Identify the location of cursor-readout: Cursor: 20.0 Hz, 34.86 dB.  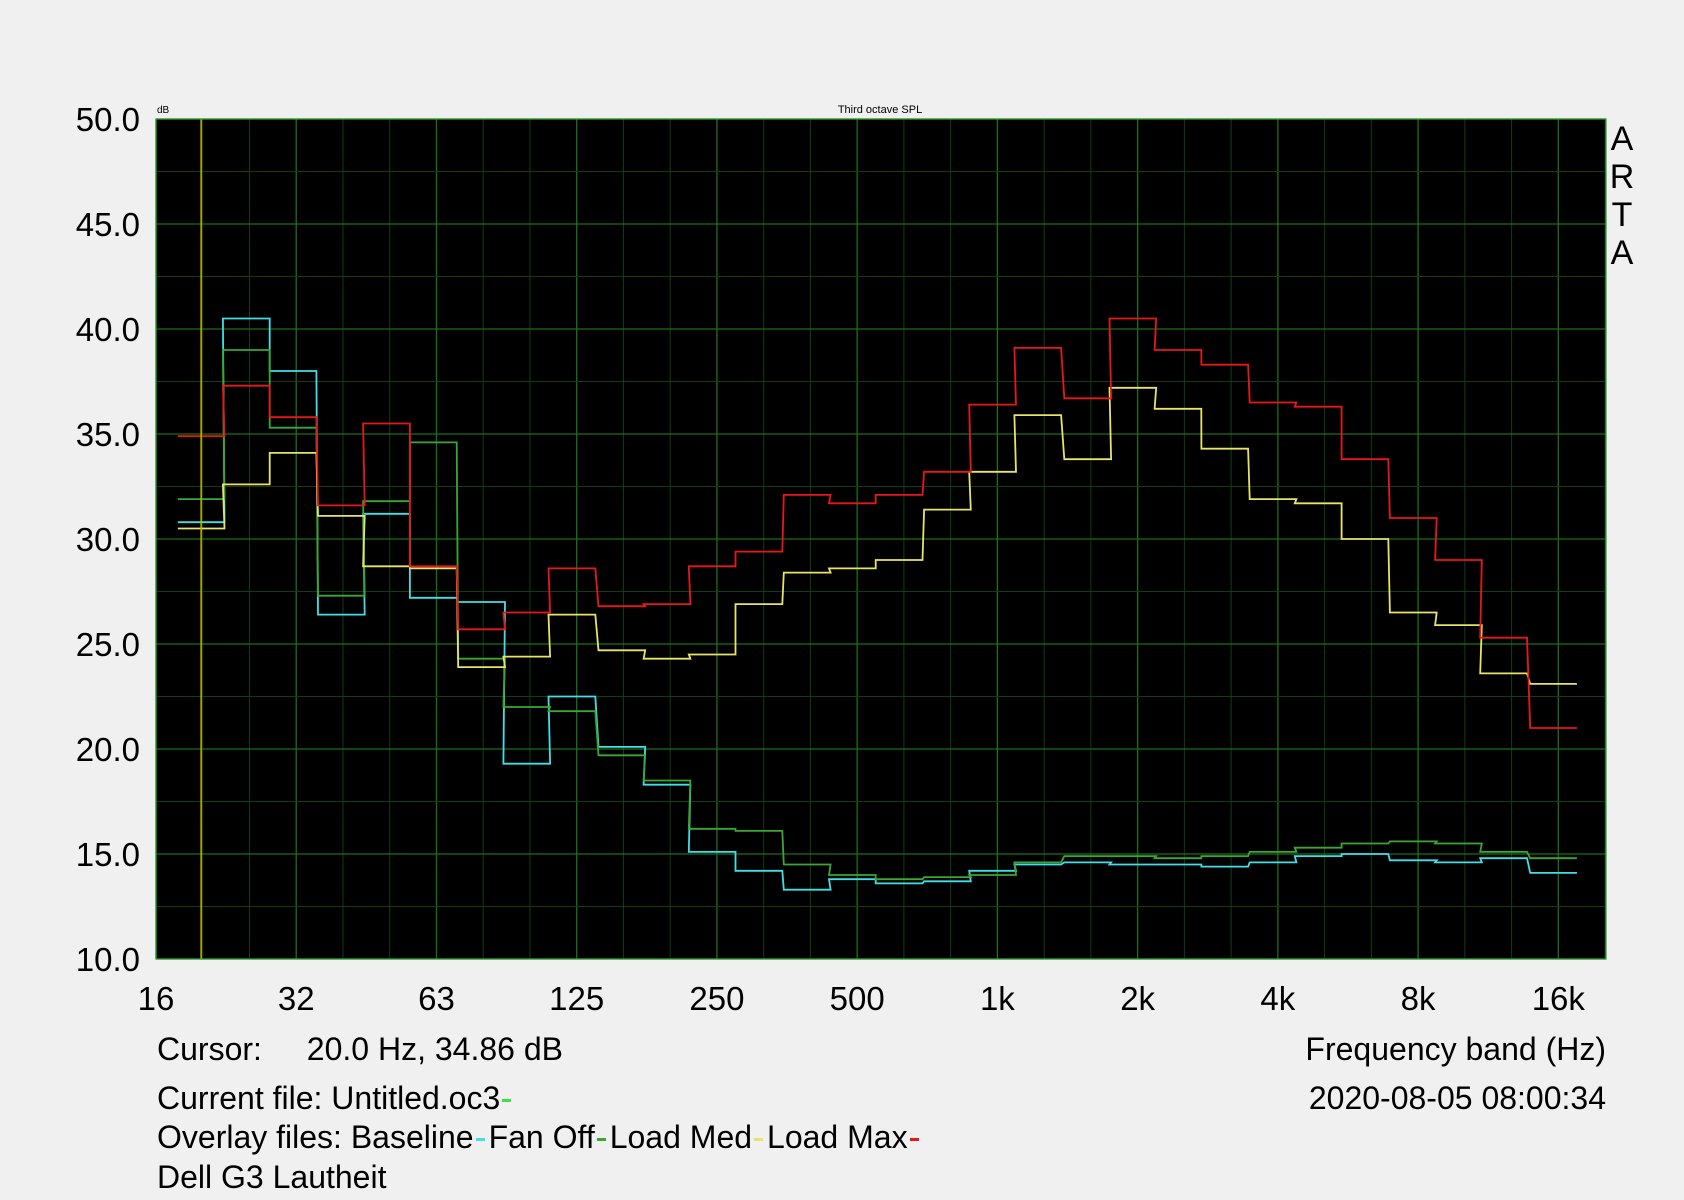
(360, 1049).